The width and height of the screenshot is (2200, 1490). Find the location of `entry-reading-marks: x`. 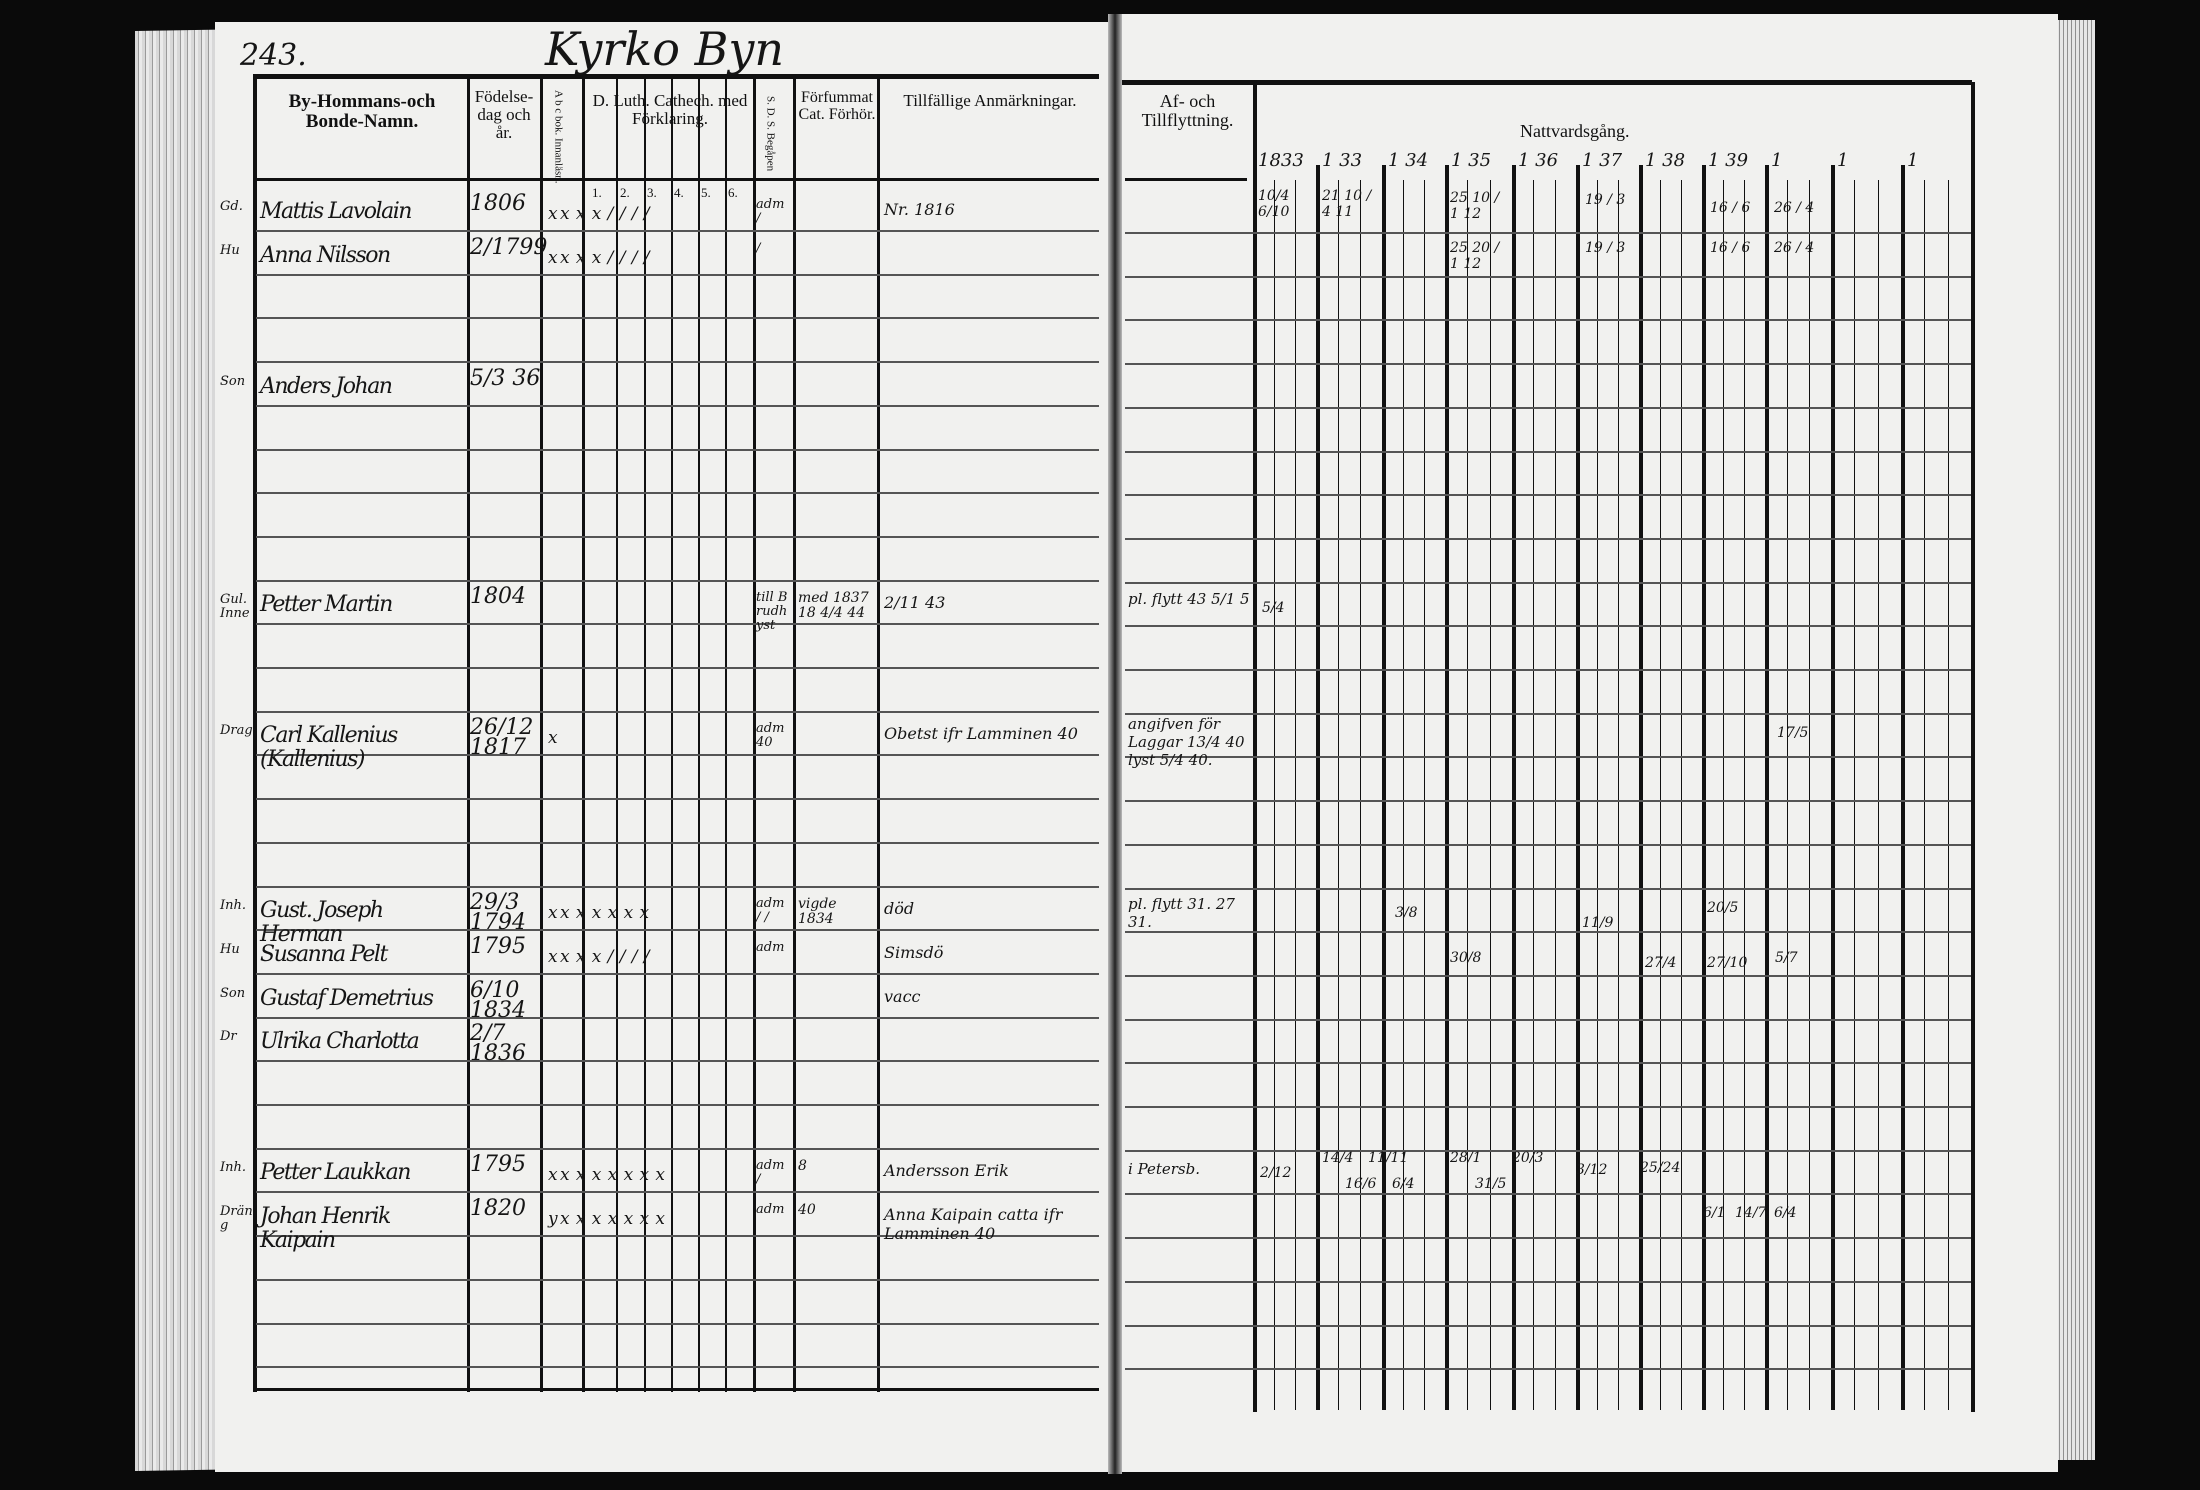

entry-reading-marks: x is located at coordinates (553, 738).